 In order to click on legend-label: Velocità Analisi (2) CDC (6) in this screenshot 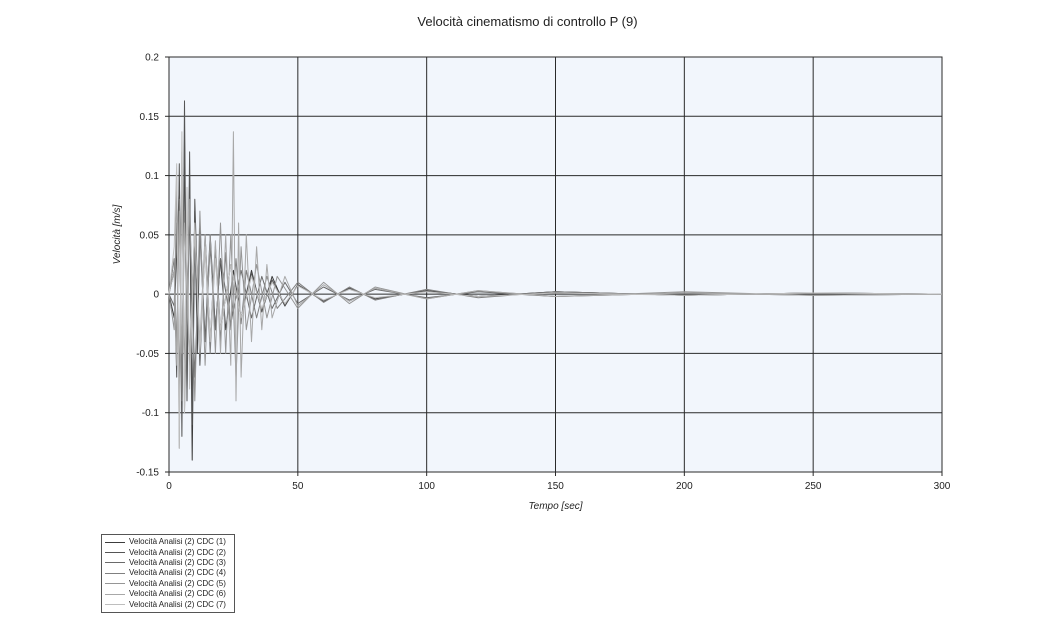, I will do `click(177, 594)`.